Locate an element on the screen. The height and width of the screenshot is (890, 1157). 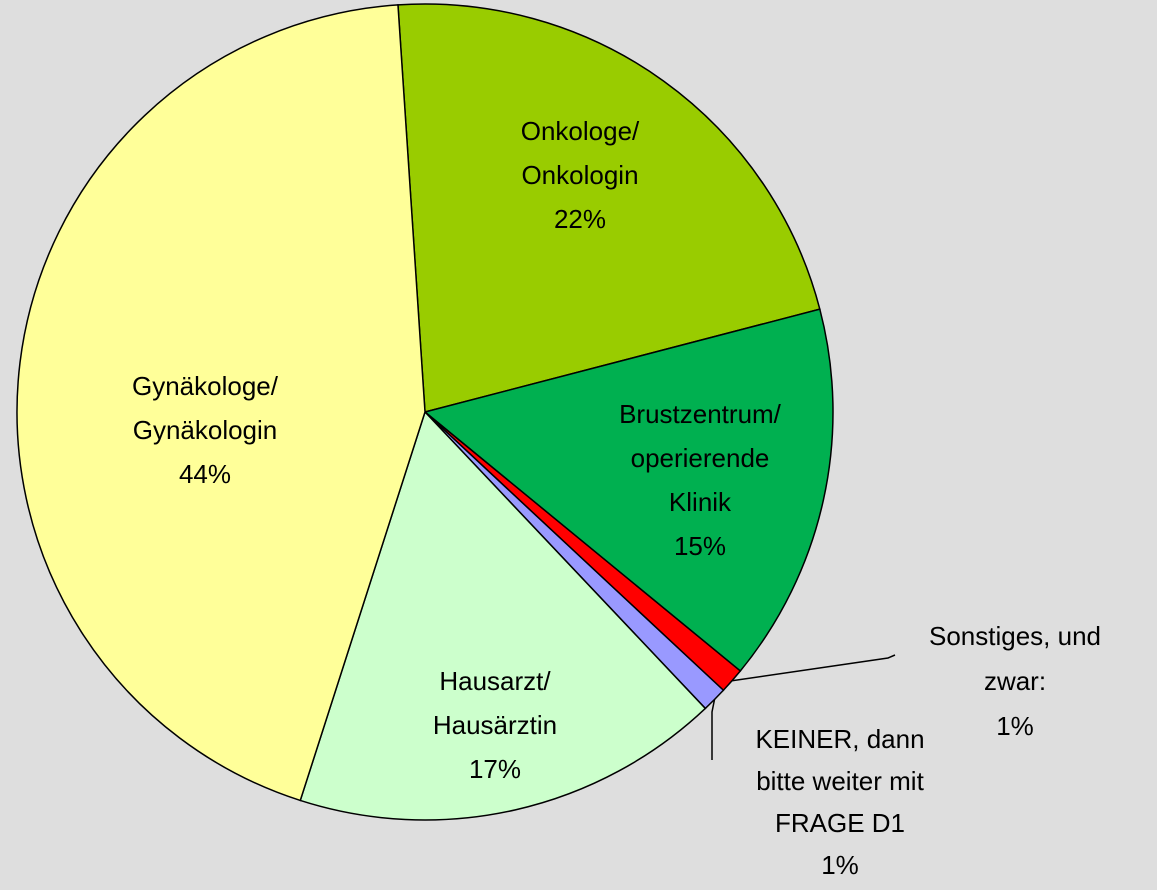
value-label: 15% is located at coordinates (700, 546).